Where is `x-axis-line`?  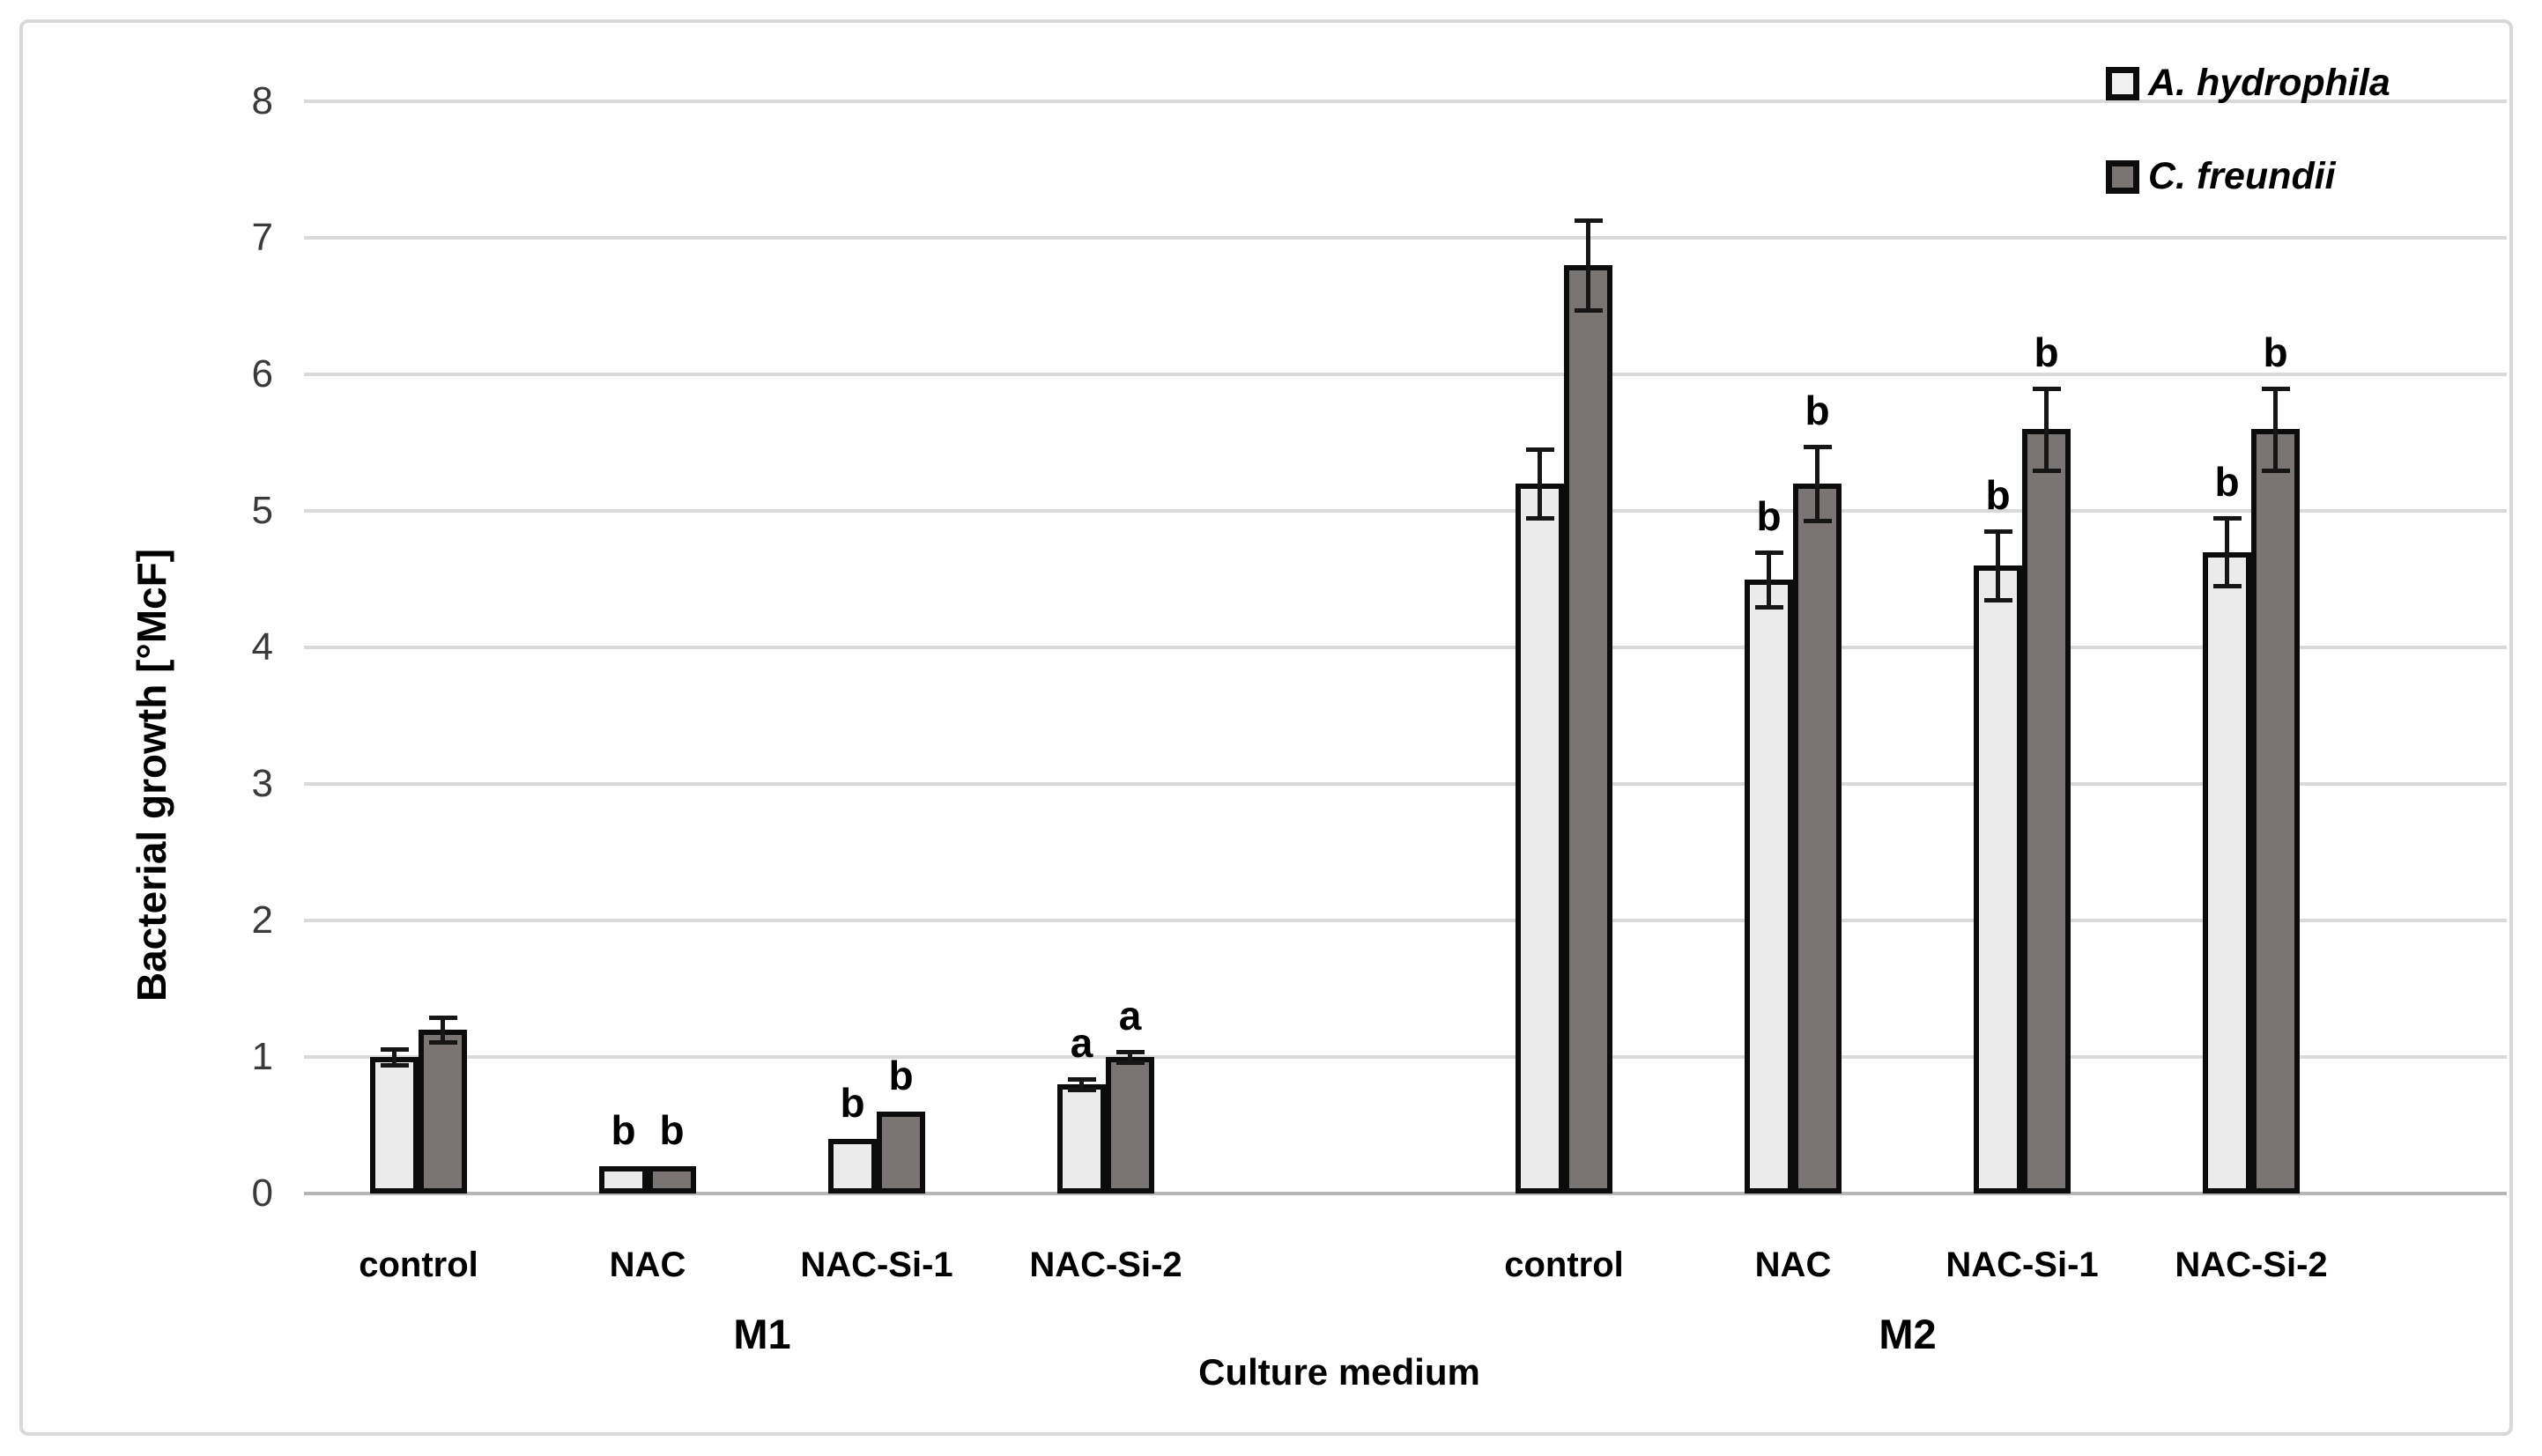
x-axis-line is located at coordinates (1405, 1193).